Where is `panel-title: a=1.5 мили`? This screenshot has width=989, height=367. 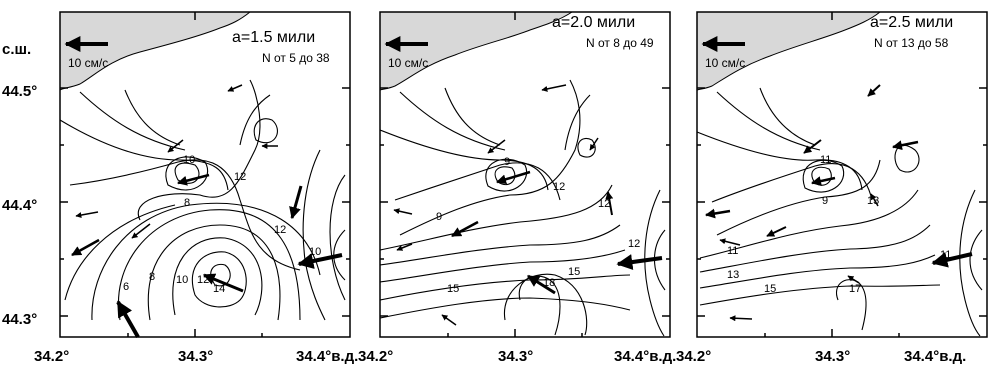 panel-title: a=1.5 мили is located at coordinates (273, 37).